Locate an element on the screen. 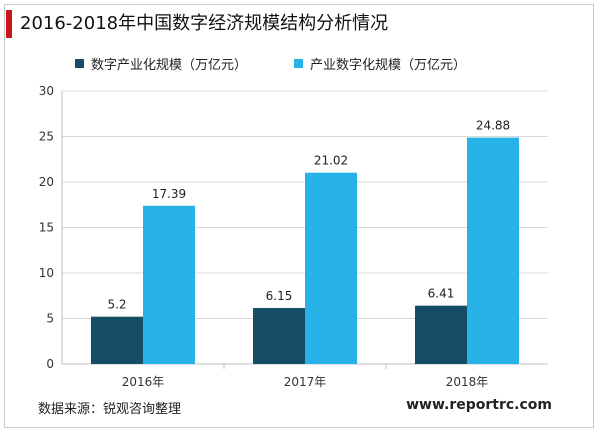 The image size is (600, 433). legend-label-series-2: 产业数字化规模（万亿元） is located at coordinates (388, 65).